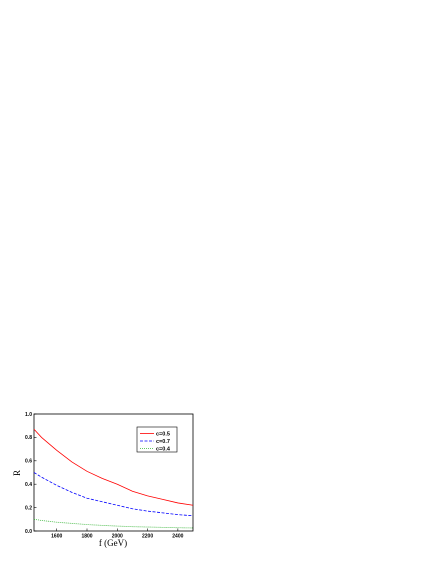  I want to click on legend-label: c=0.4, so click(163, 450).